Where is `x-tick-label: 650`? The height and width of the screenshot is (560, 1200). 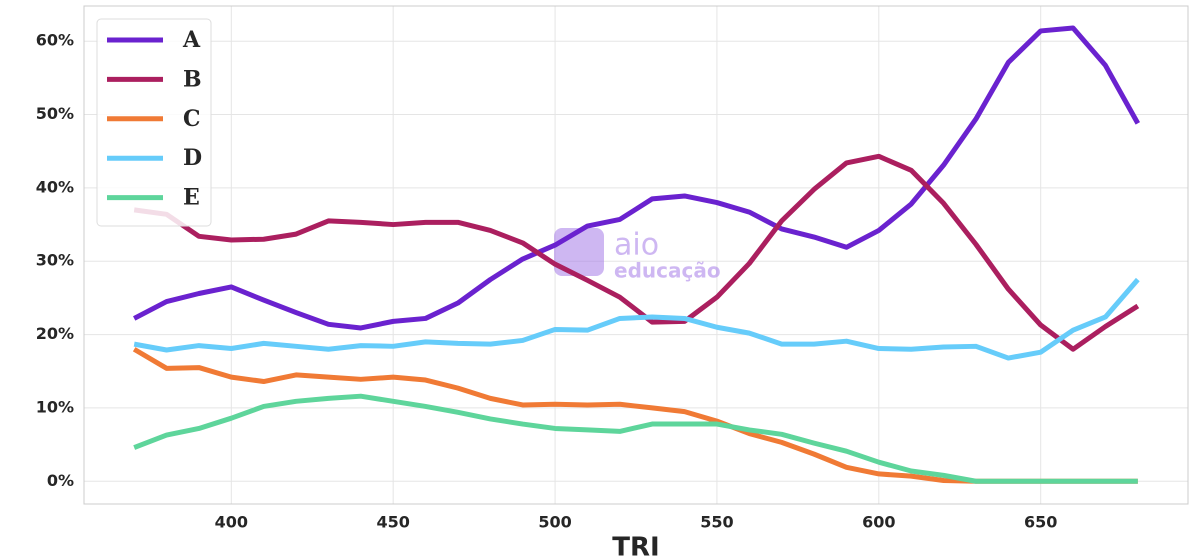 x-tick-label: 650 is located at coordinates (1040, 522).